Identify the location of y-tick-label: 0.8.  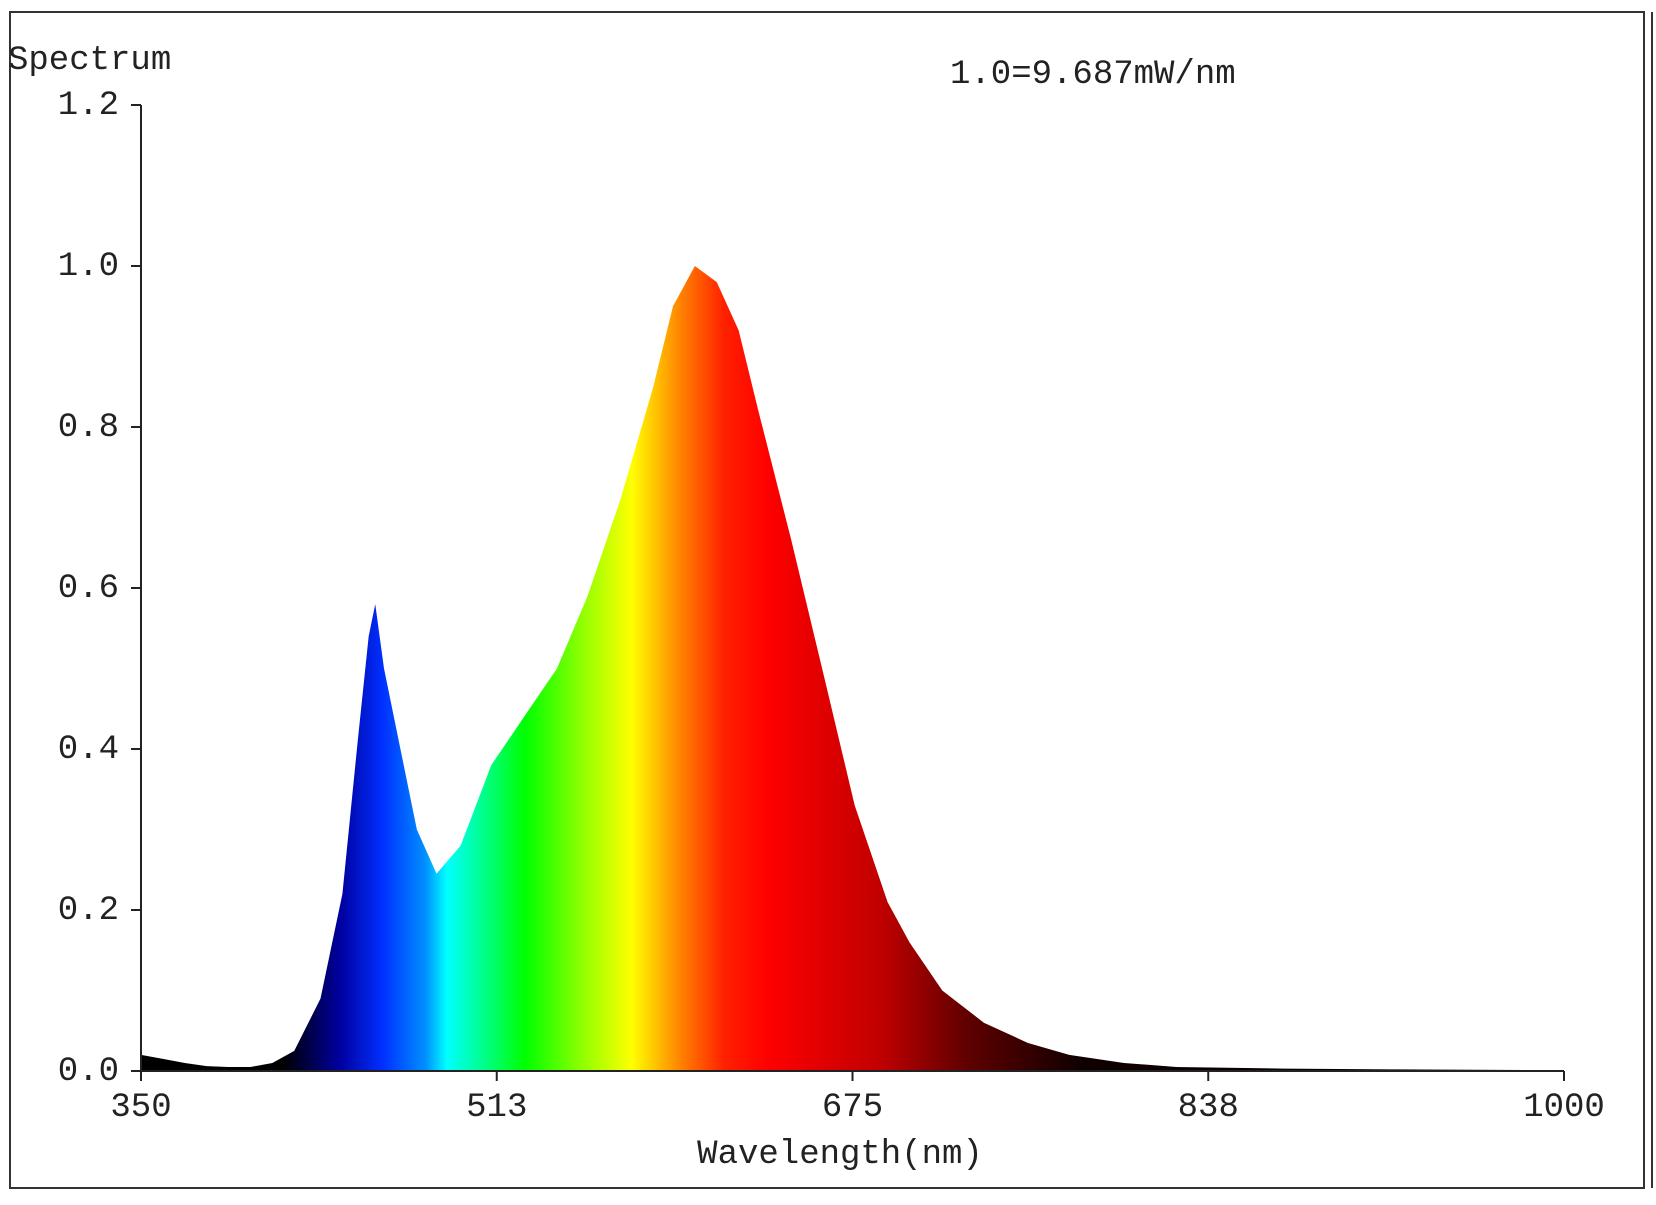
(88, 428).